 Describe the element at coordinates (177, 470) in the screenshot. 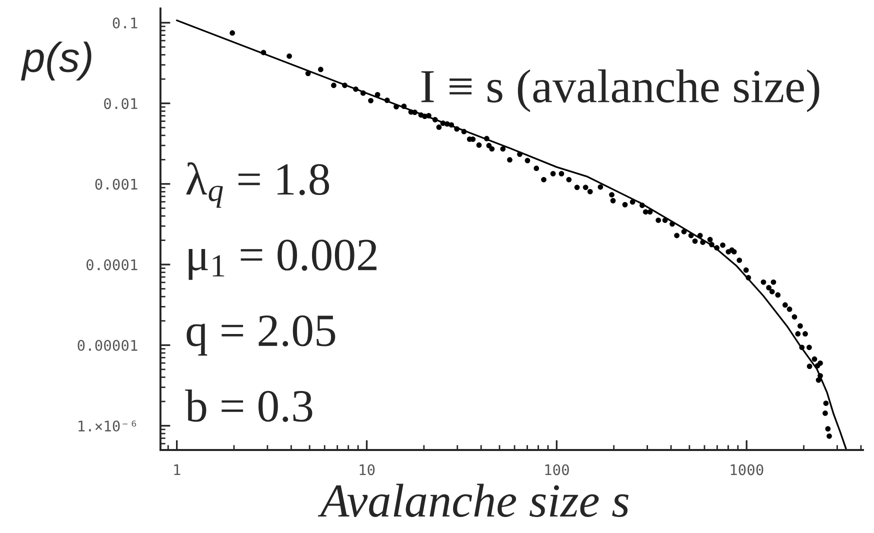

I see `x-tick-label: 1` at that location.